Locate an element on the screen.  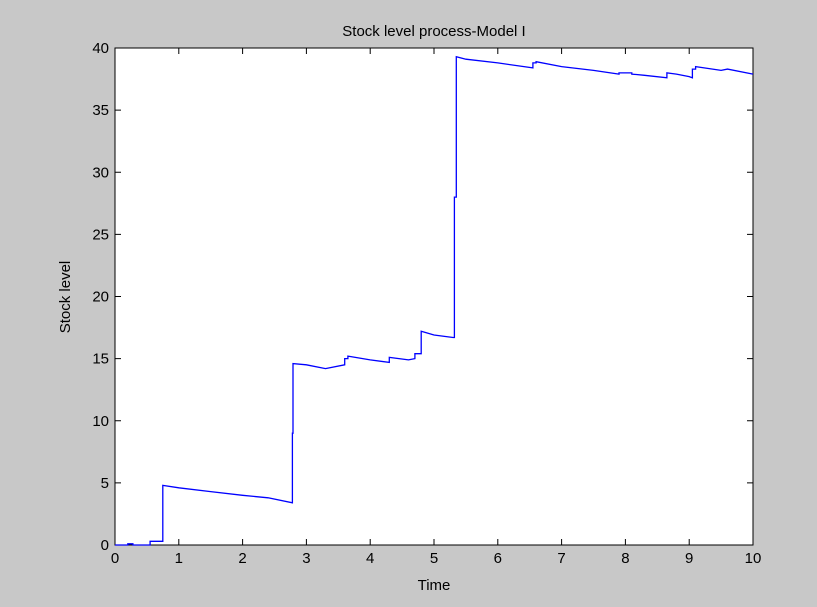
y-tick-label: 10 is located at coordinates (100, 421).